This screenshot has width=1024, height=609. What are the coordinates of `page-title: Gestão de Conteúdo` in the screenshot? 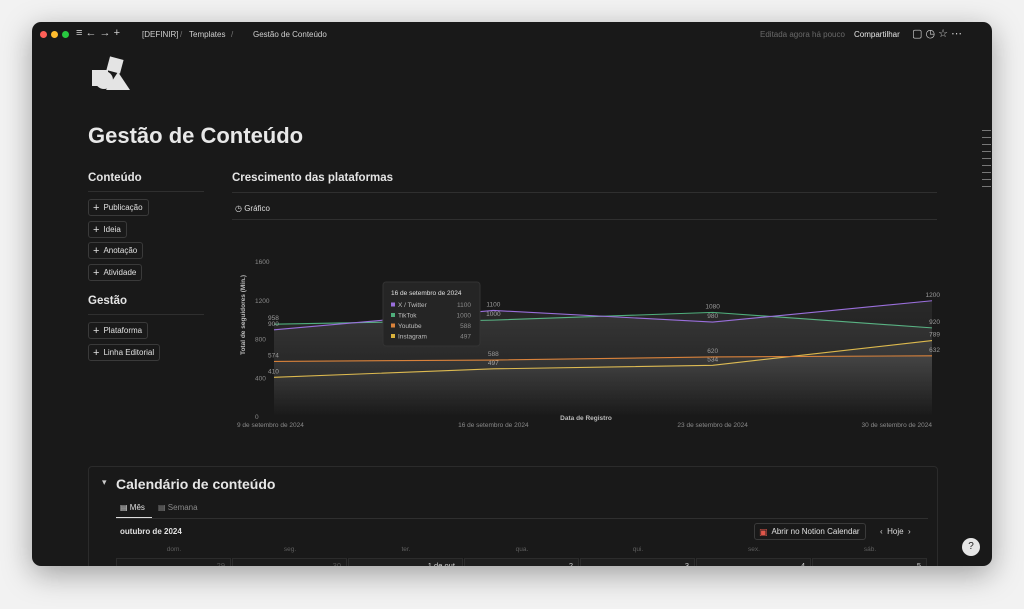 It's located at (196, 135).